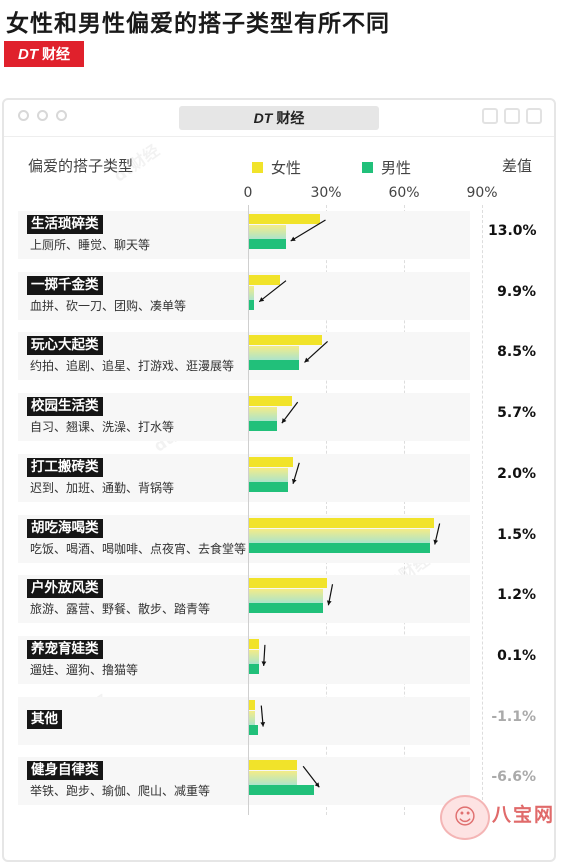 Image resolution: width=565 pixels, height=862 pixels. Describe the element at coordinates (513, 777) in the screenshot. I see `diff-value: -6.6%` at that location.